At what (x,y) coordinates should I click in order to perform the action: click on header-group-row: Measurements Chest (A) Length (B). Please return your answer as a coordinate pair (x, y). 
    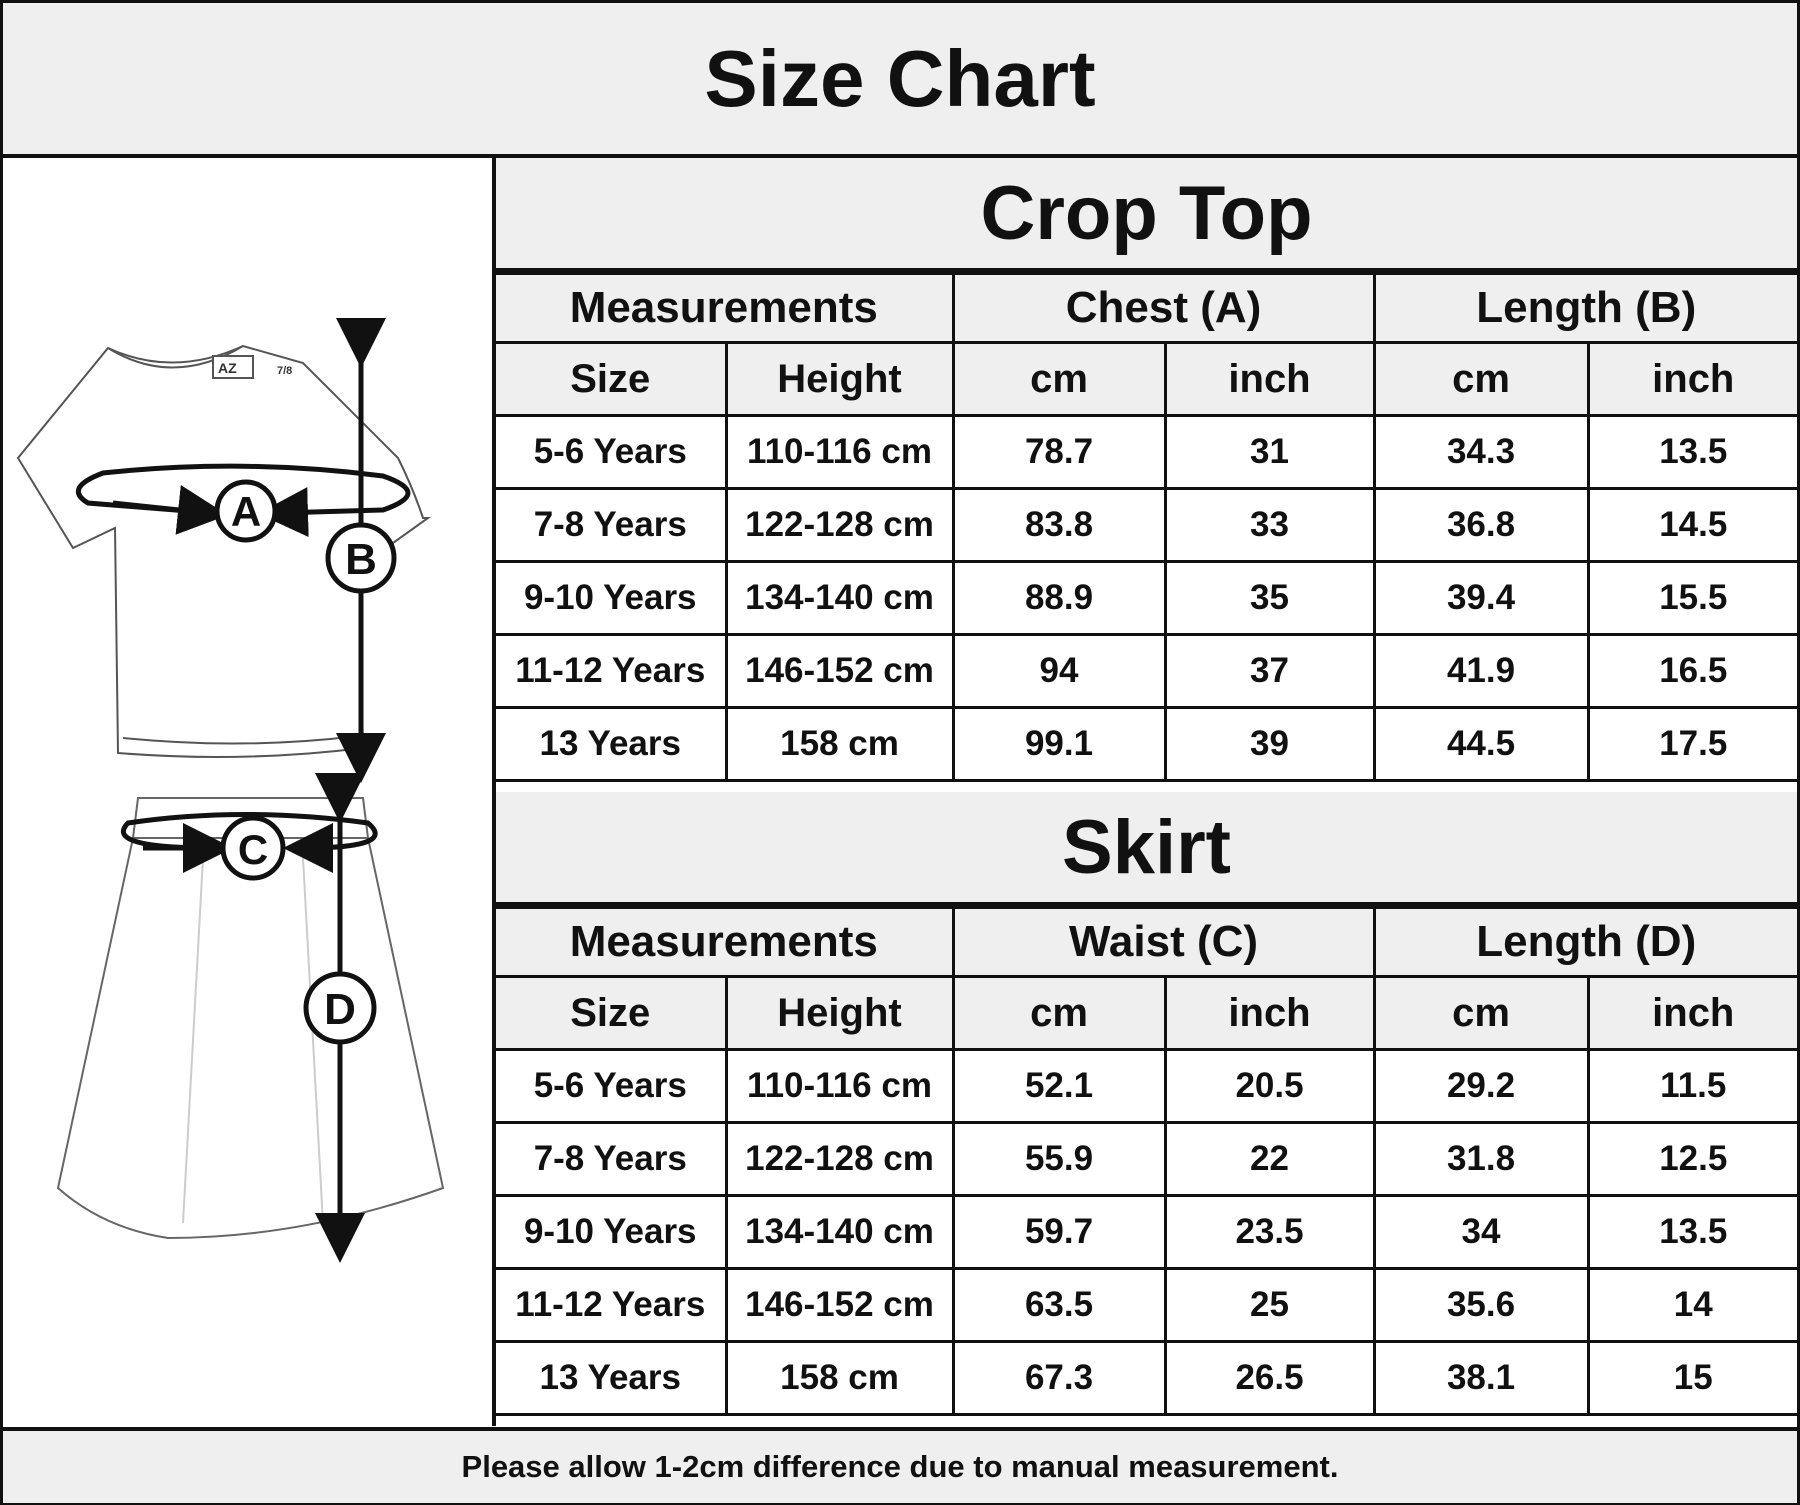
    Looking at the image, I should click on (1147, 308).